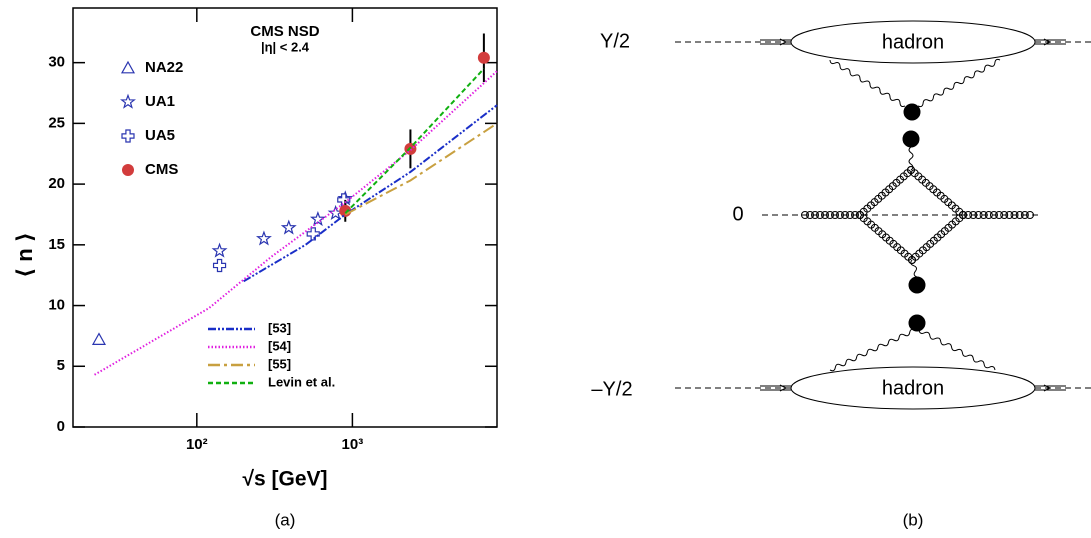 This screenshot has width=1091, height=538. I want to click on y-tick-label: 0, so click(61, 426).